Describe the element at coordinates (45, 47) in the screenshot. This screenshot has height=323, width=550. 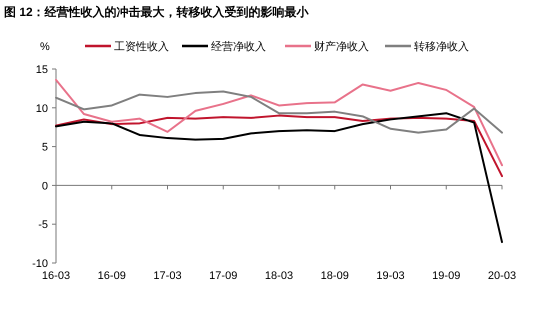
I see `ylabel: %` at that location.